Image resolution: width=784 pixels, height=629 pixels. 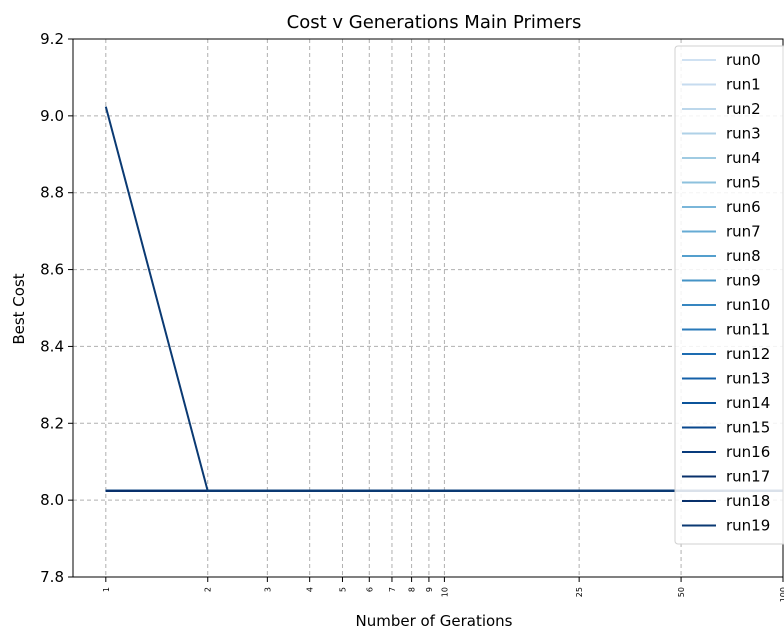 I want to click on x-tick-label: 8, so click(x=412, y=589).